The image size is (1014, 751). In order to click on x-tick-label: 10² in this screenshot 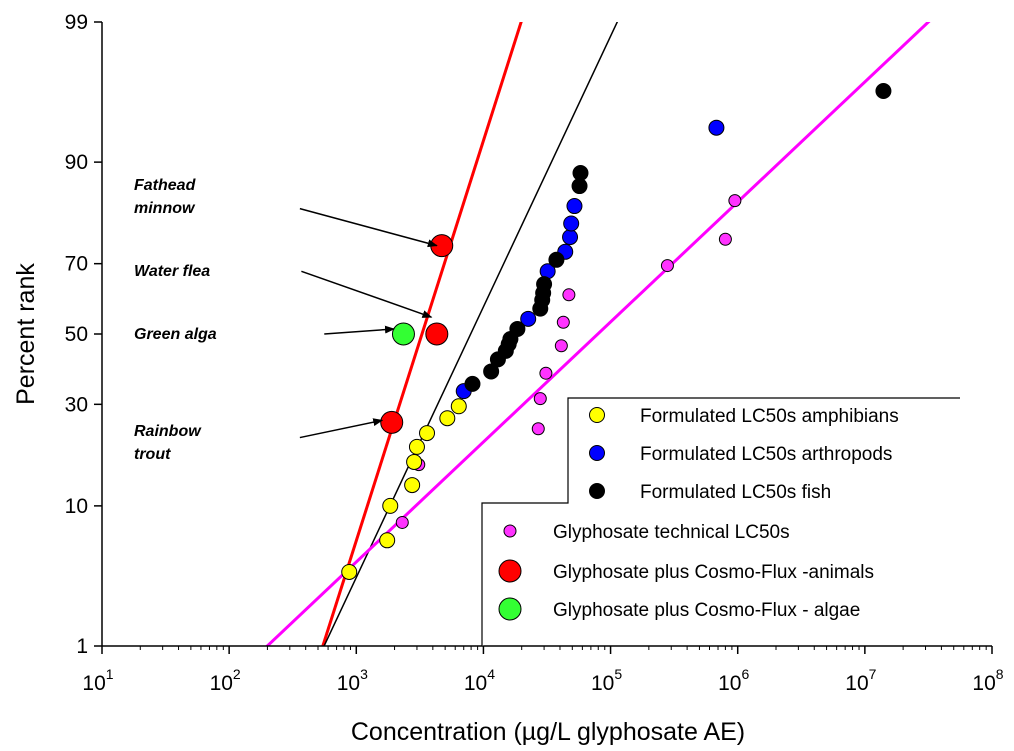, I will do `click(225, 680)`.